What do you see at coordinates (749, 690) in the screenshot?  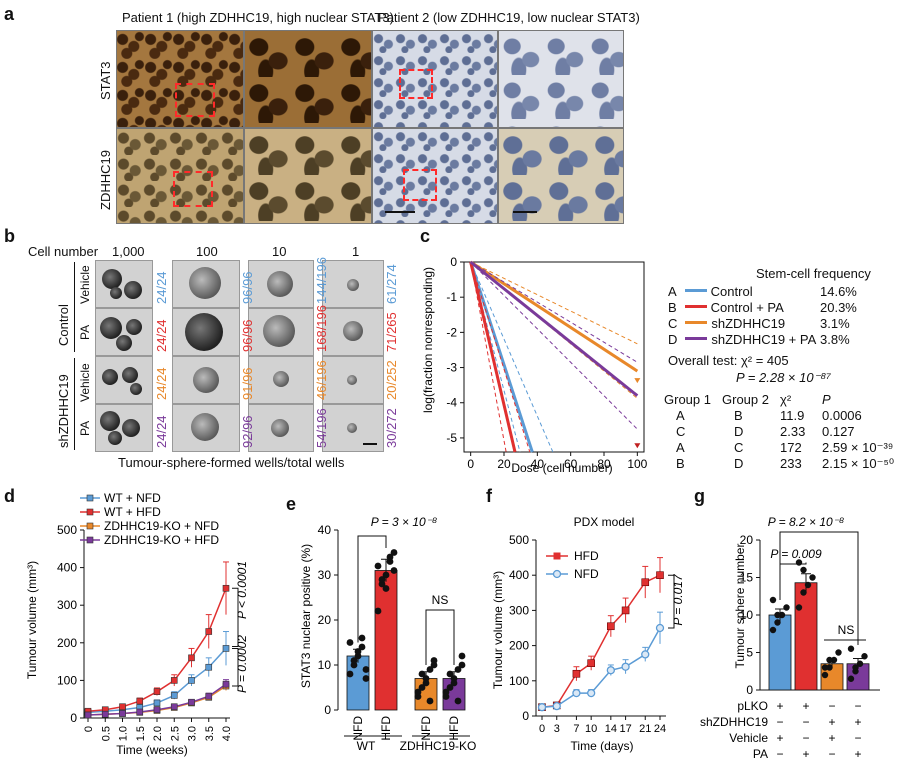 I see `g-ytick-label: 0` at bounding box center [749, 690].